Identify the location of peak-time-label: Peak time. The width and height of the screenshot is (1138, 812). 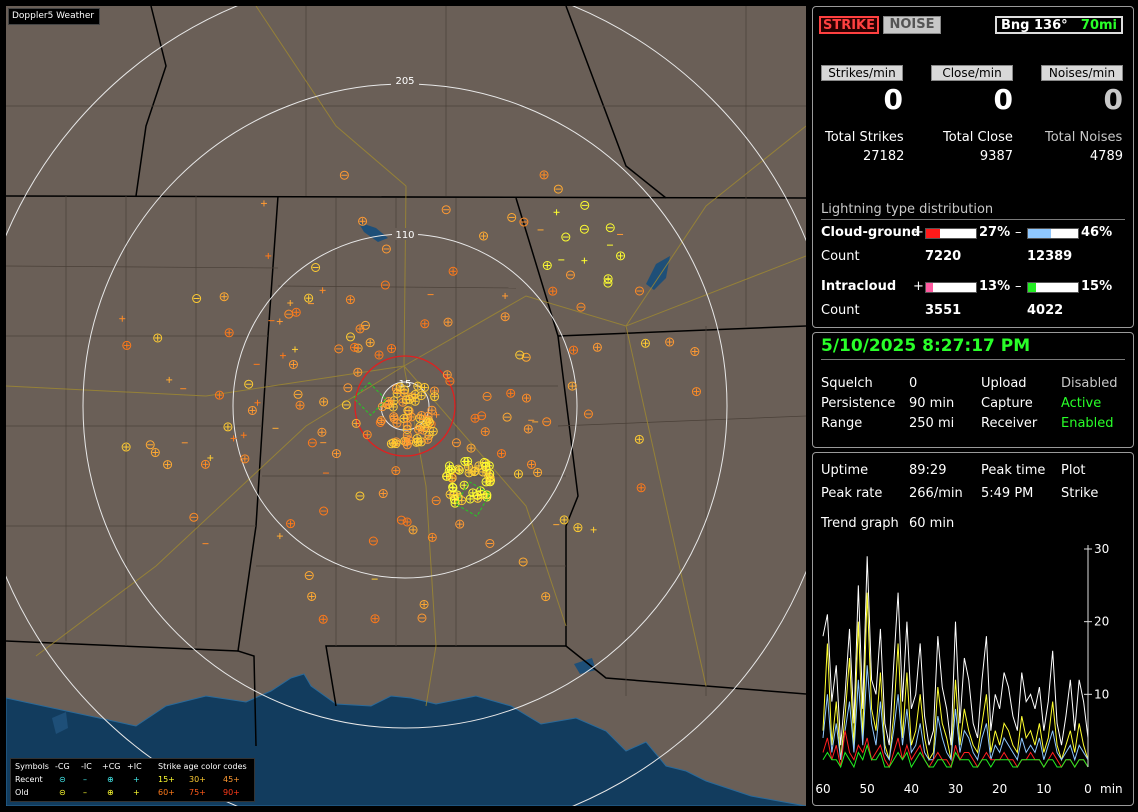
(1013, 470).